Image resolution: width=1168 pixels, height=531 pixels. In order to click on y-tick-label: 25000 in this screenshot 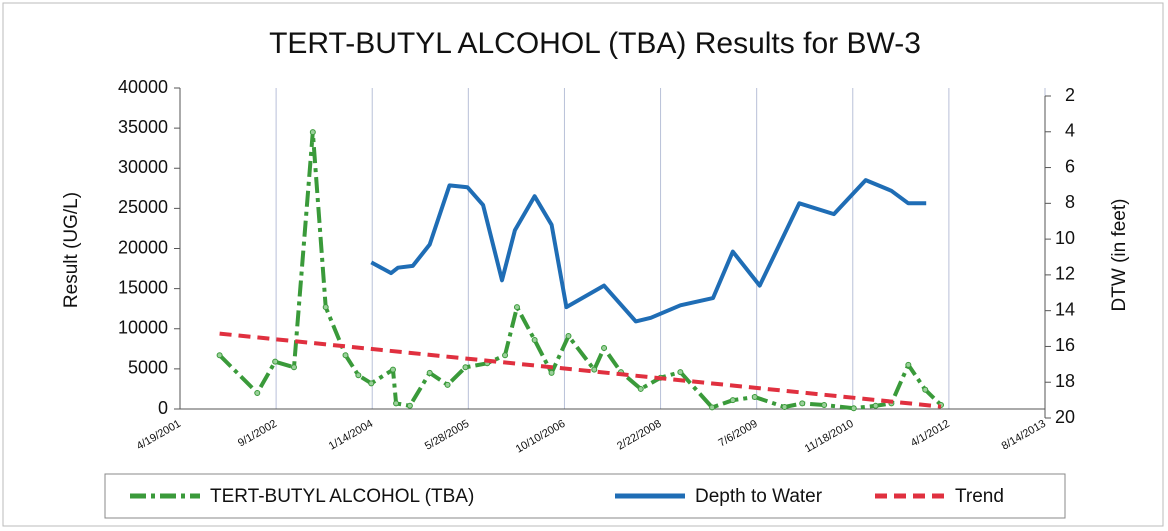, I will do `click(143, 207)`.